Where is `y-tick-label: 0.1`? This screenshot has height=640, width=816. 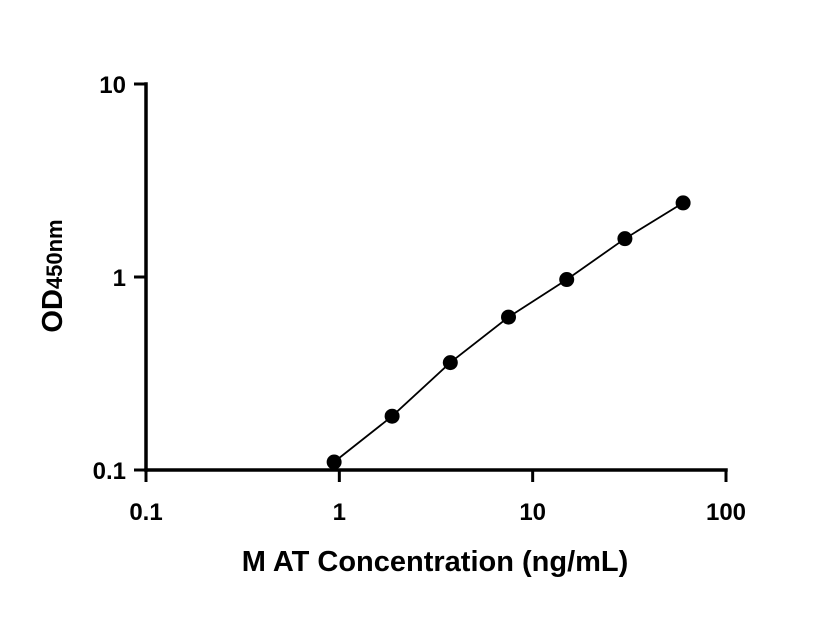
y-tick-label: 0.1 is located at coordinates (109, 471).